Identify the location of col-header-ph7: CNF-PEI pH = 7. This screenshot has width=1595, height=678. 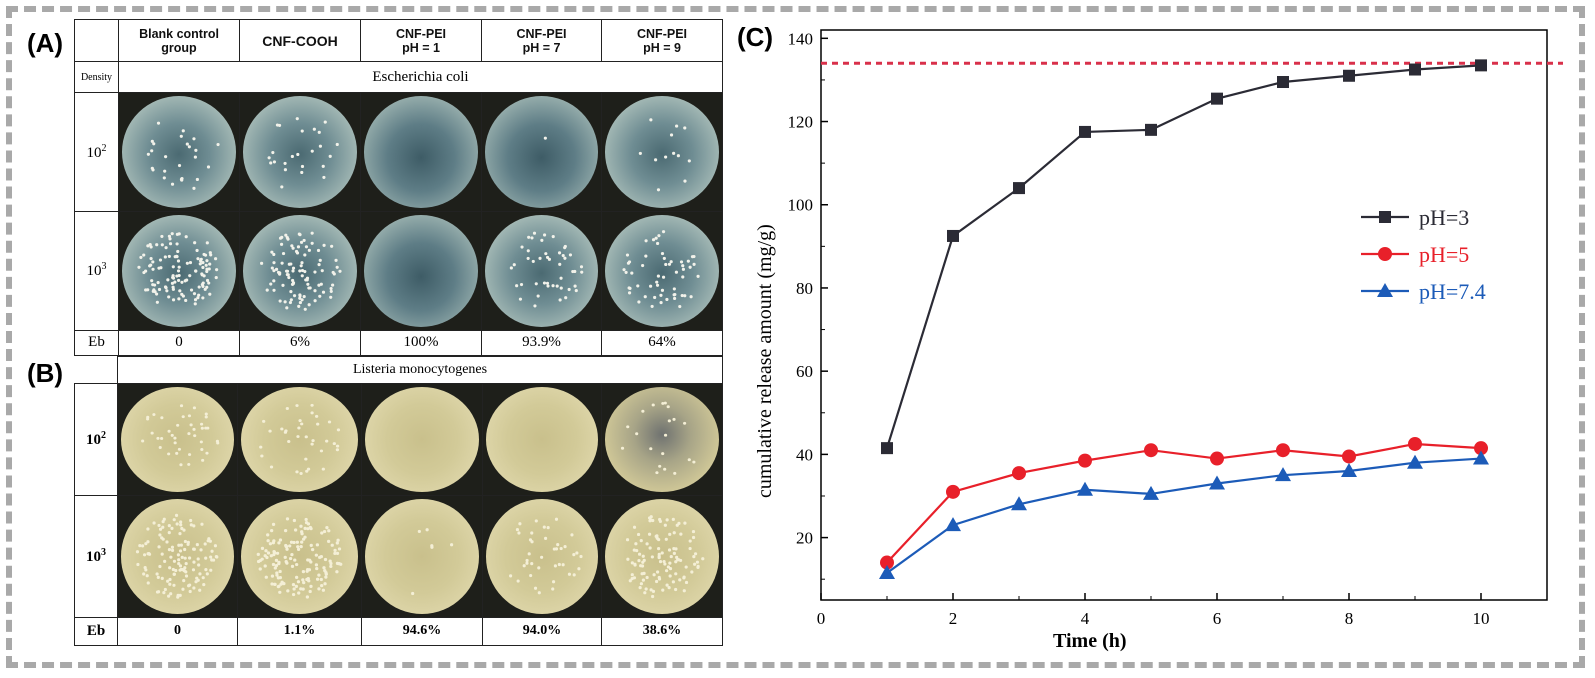
(541, 40).